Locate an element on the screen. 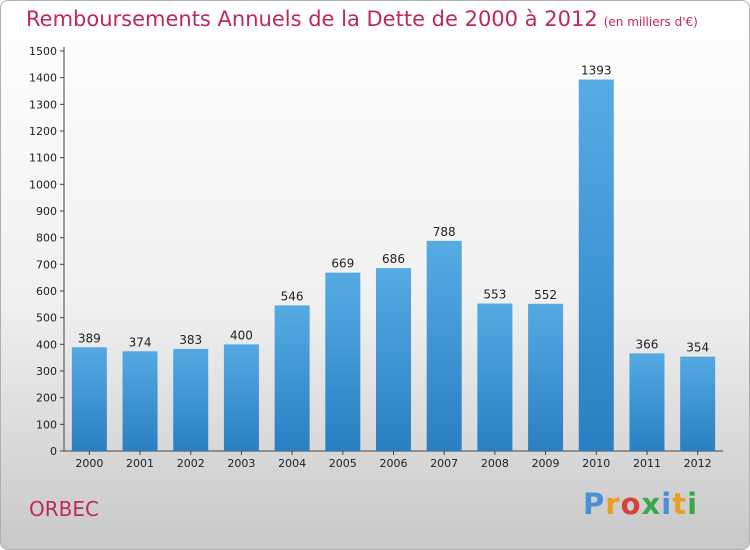 The image size is (750, 550). y-tick-label: 0 is located at coordinates (53, 451).